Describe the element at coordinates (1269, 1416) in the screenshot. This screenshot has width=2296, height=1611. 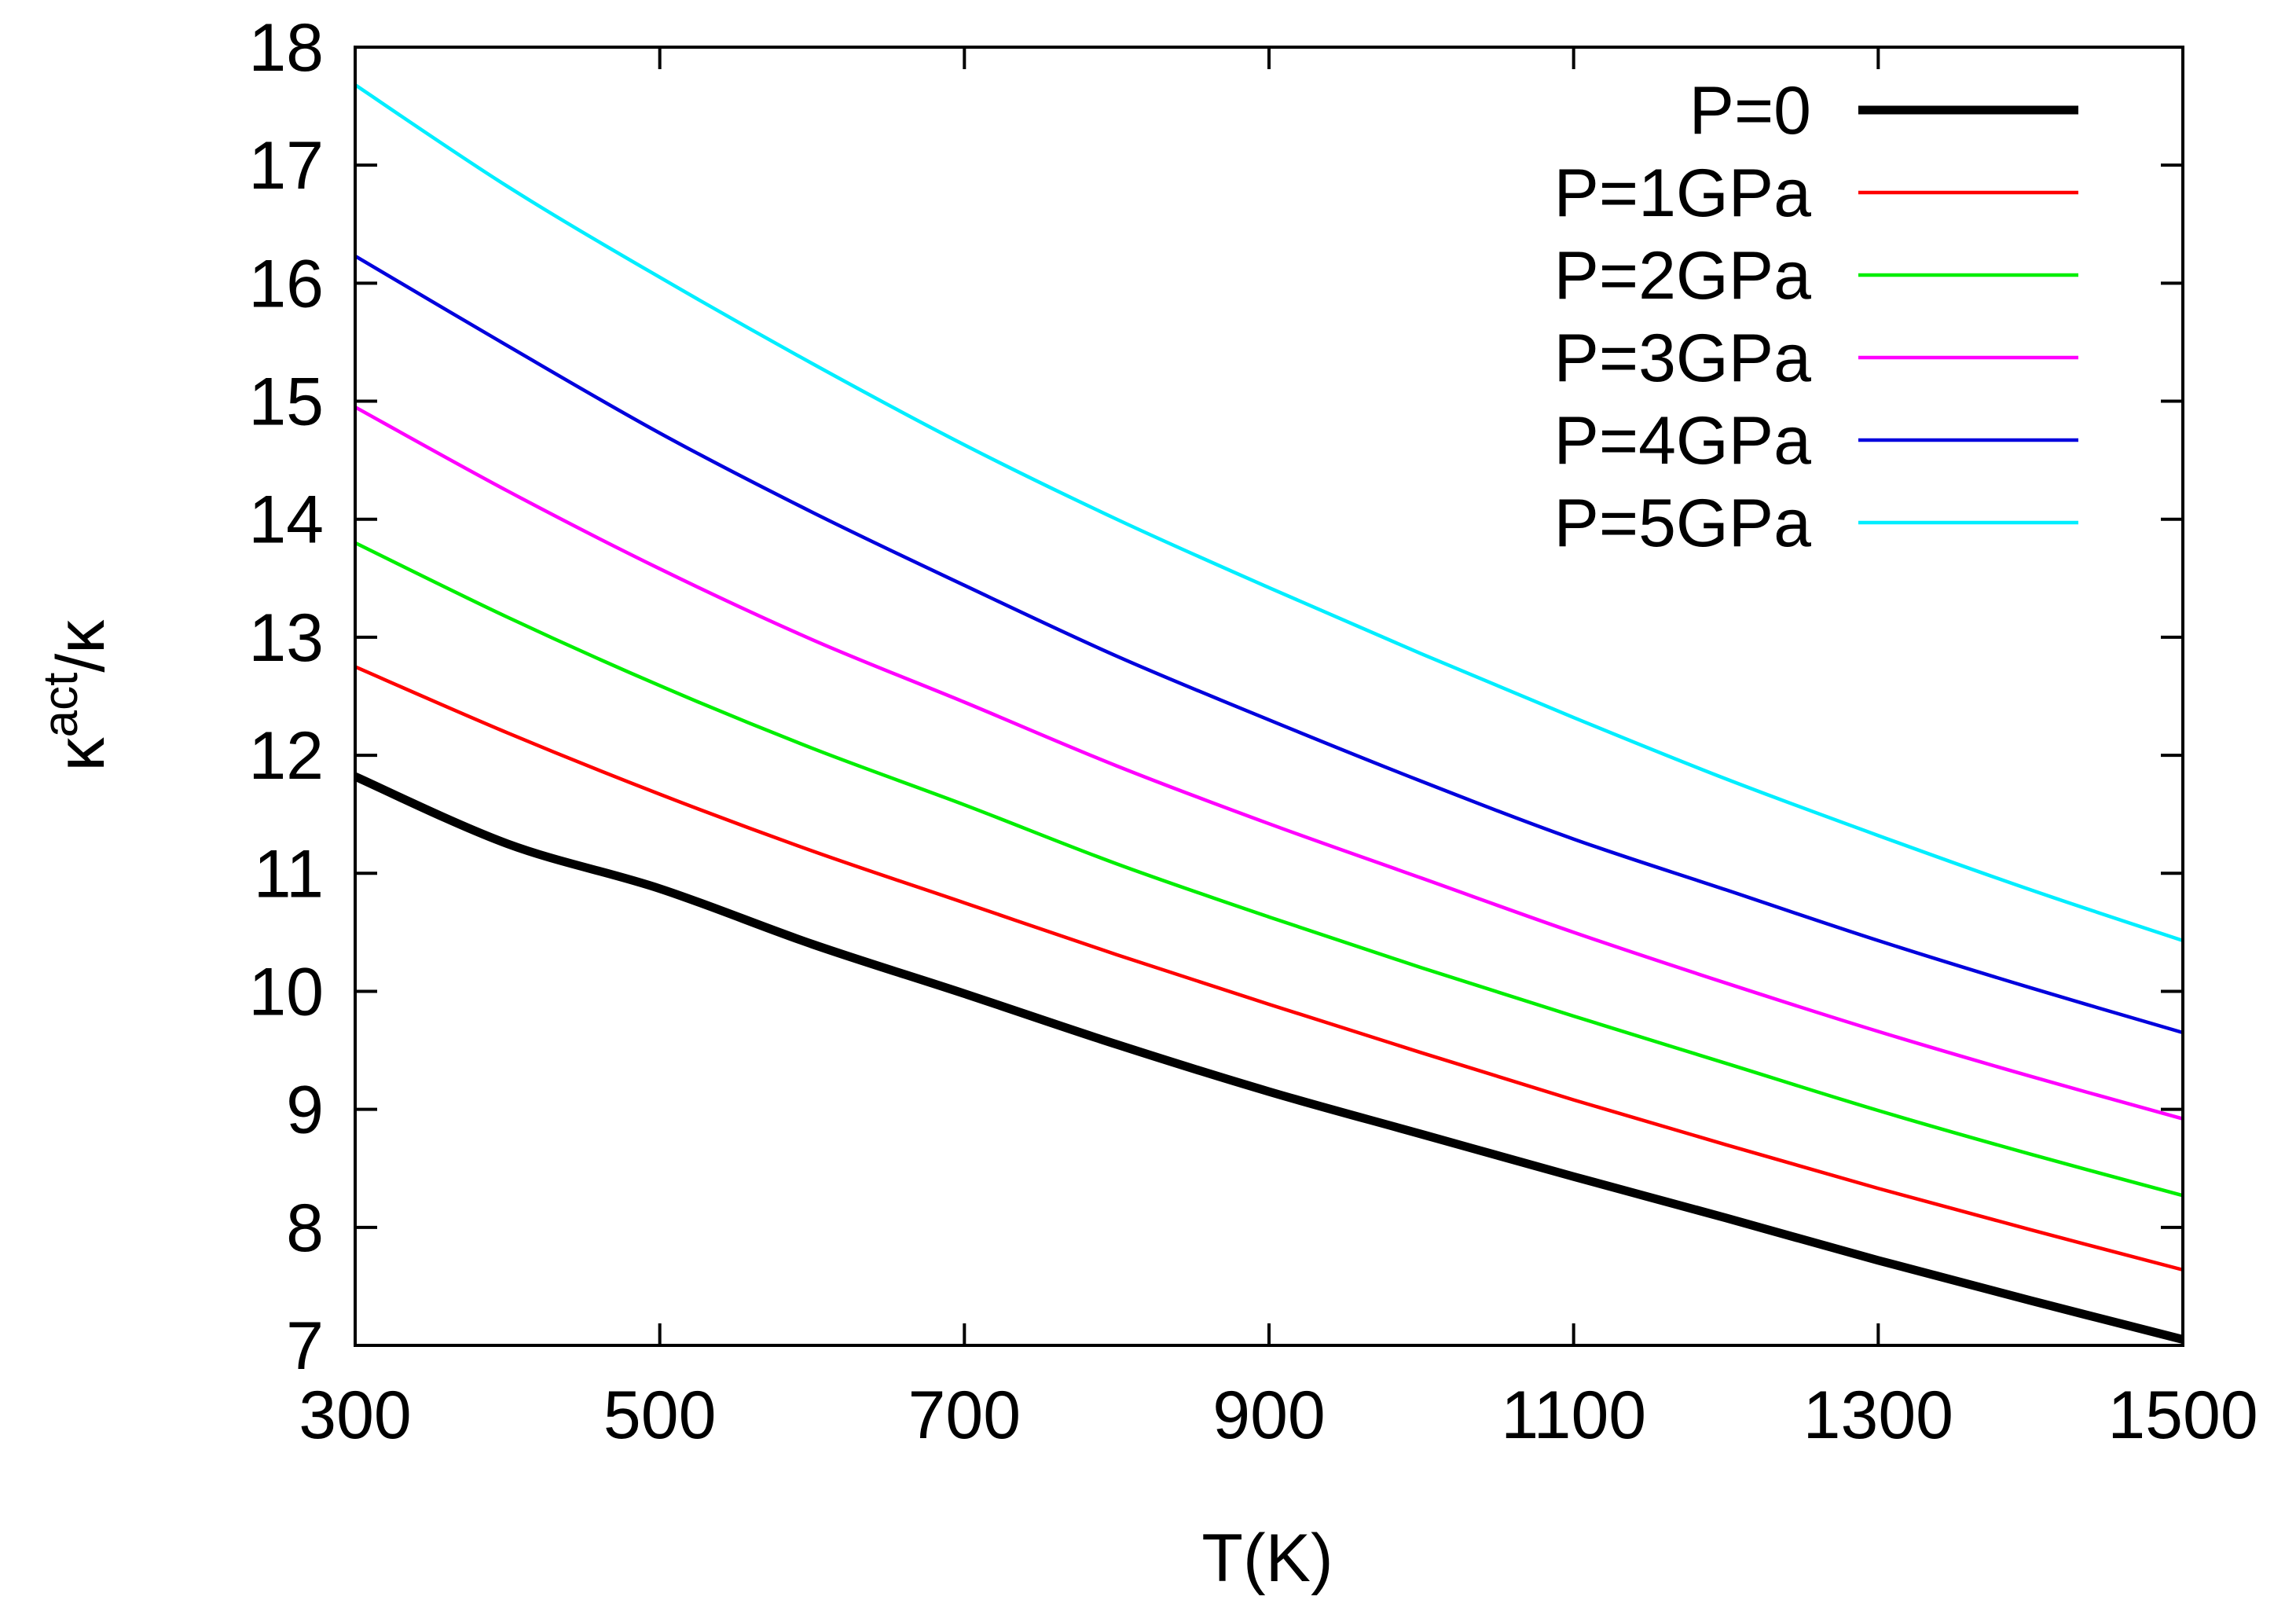
I see `x-tick-label: 900` at that location.